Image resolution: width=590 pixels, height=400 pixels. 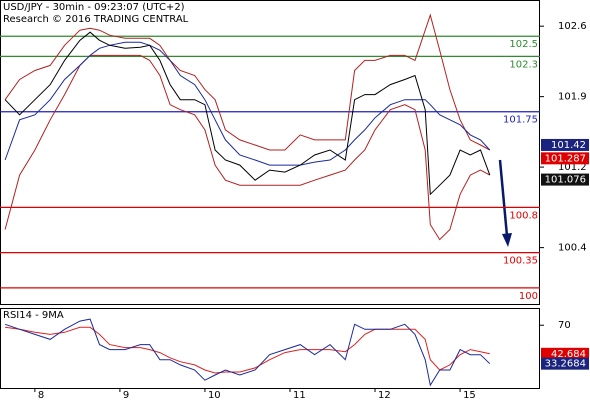 I want to click on x-tick-label: 11, so click(x=299, y=395).